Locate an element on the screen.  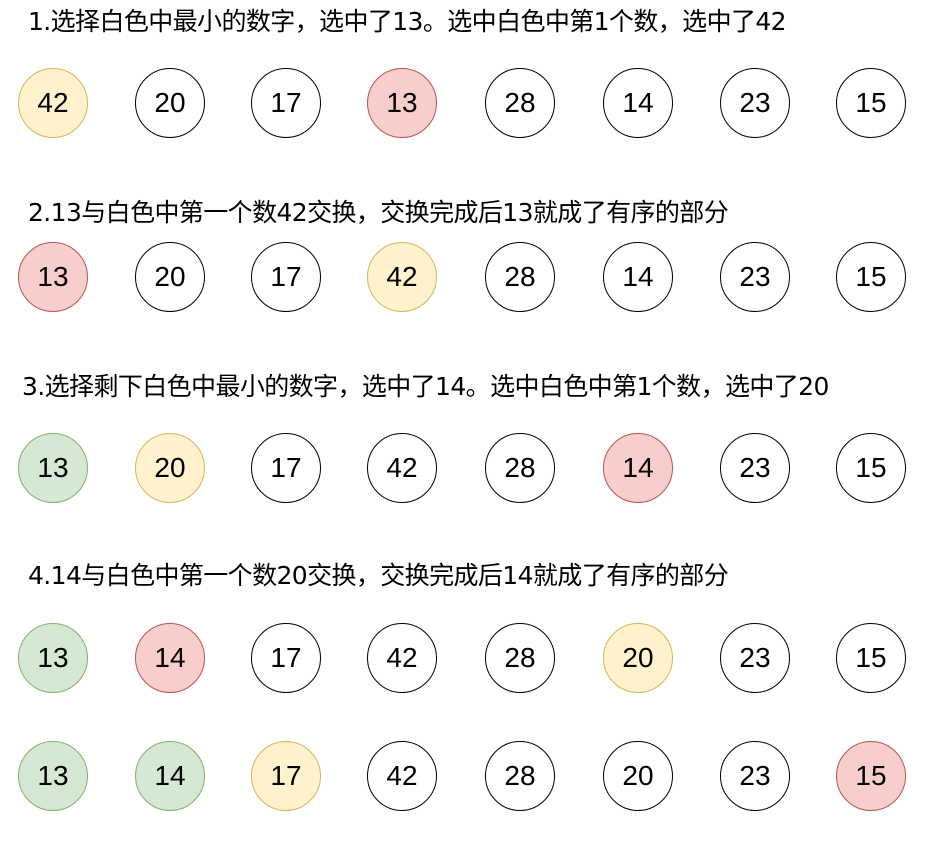
array-row-3: 13 20 17 42 28 14 23 15 is located at coordinates (474, 470).